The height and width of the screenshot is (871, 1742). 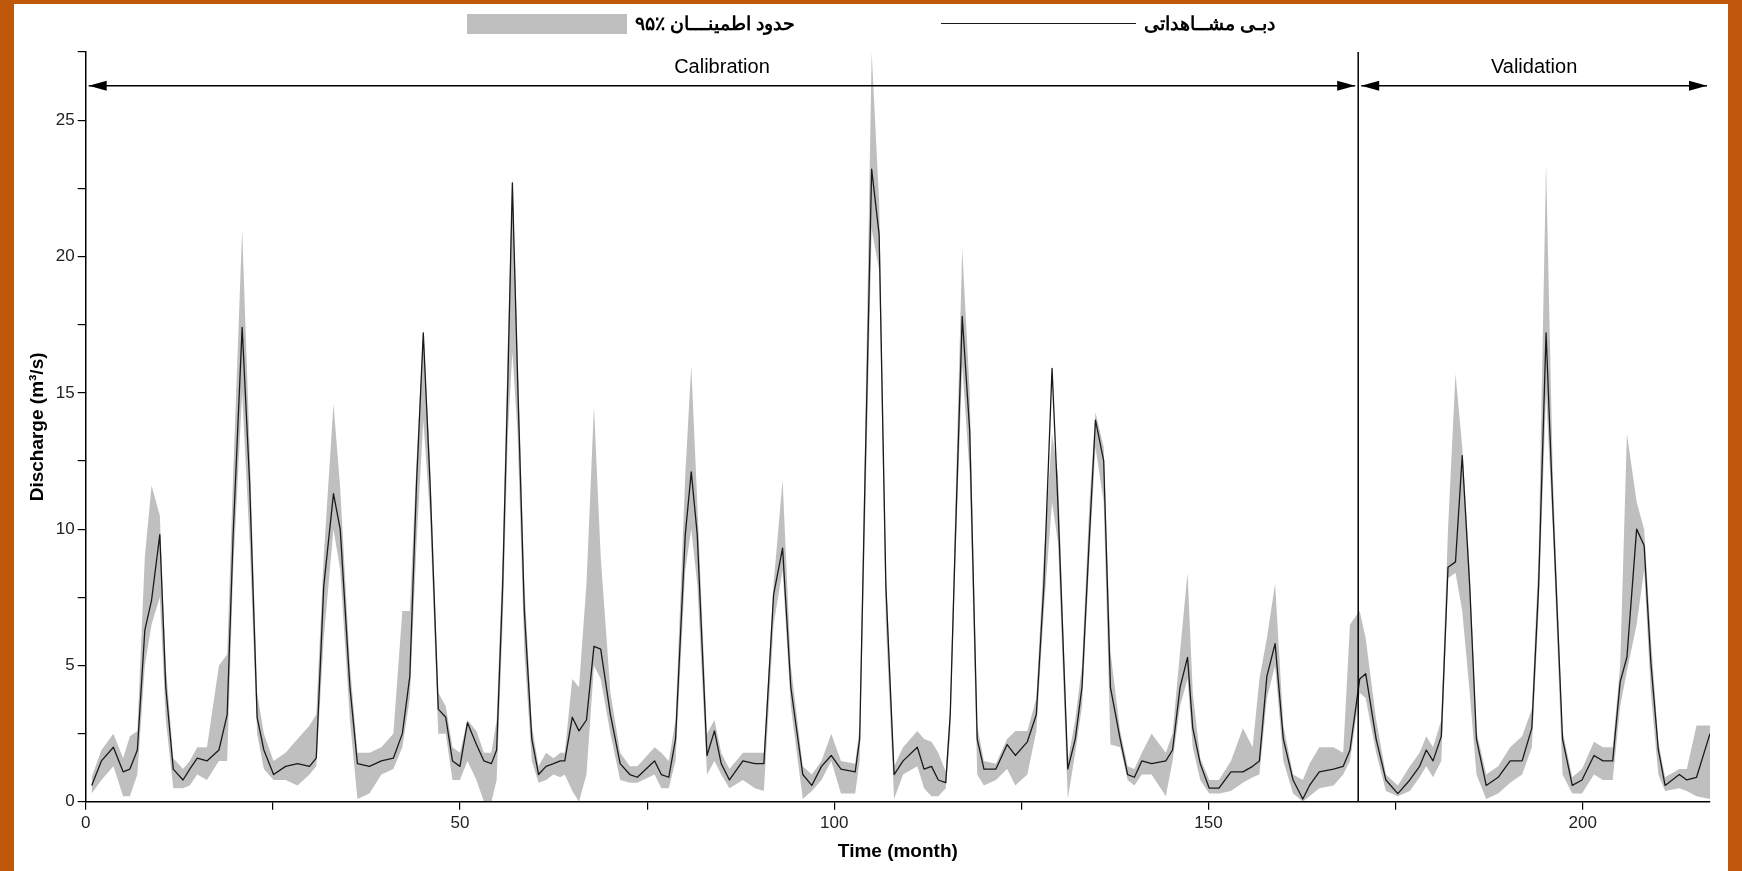 What do you see at coordinates (460, 822) in the screenshot?
I see `x-tick-label: 50` at bounding box center [460, 822].